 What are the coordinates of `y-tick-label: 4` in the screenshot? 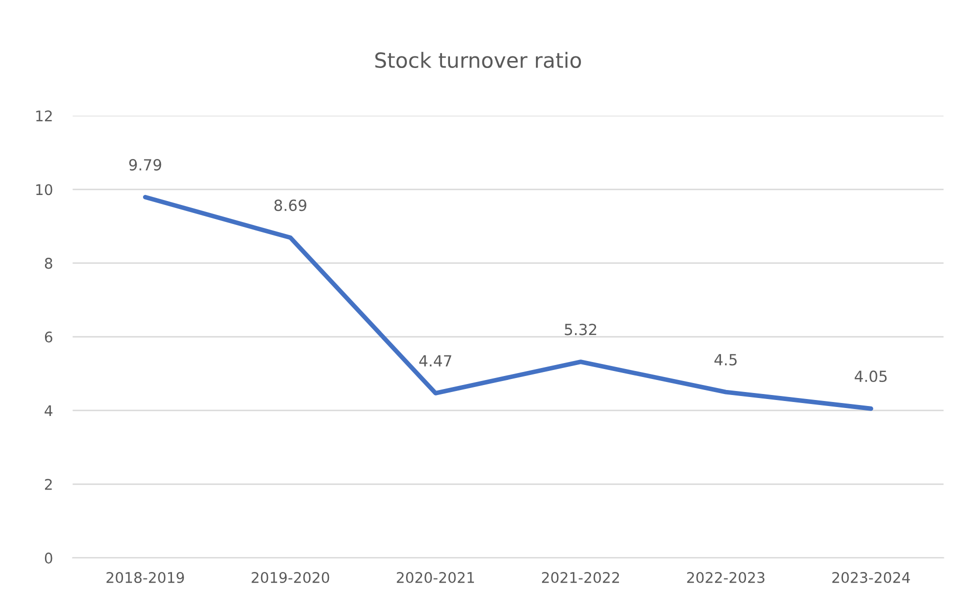 It's located at (48, 410).